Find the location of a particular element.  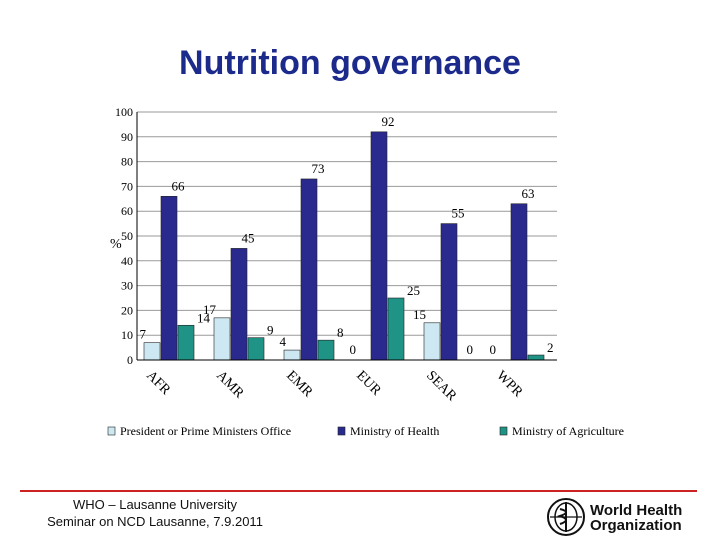

value-label: 9 is located at coordinates (270, 330).